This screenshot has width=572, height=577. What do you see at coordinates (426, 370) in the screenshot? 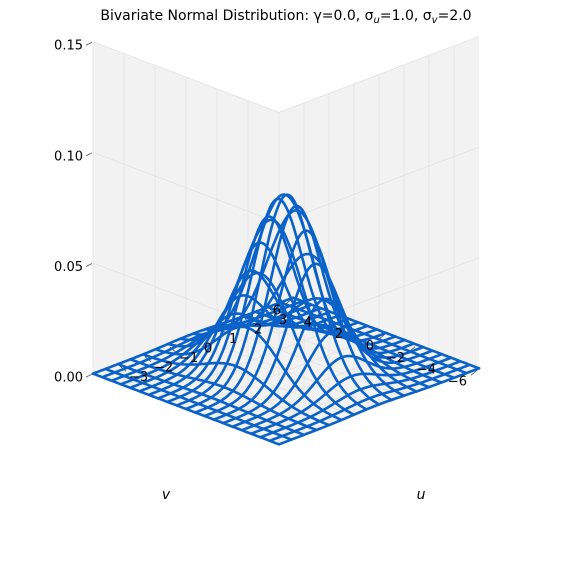
I see `v-tick-label: −4` at bounding box center [426, 370].